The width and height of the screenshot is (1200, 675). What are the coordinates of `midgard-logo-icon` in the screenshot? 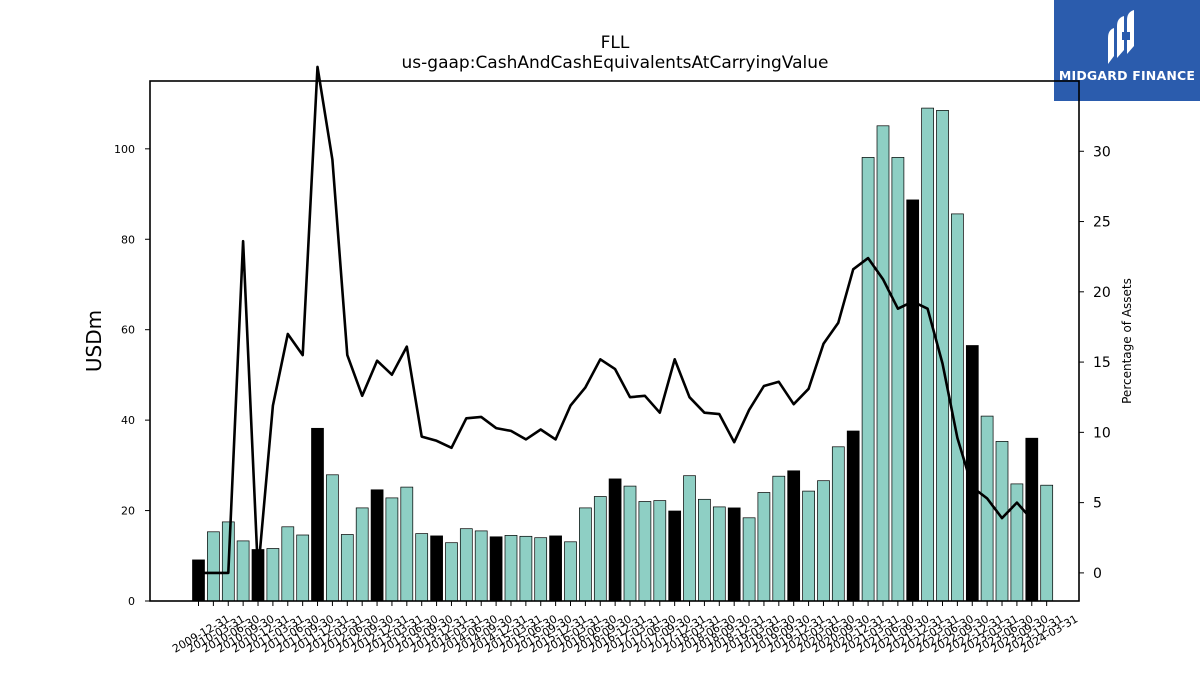 It's located at (1121, 37).